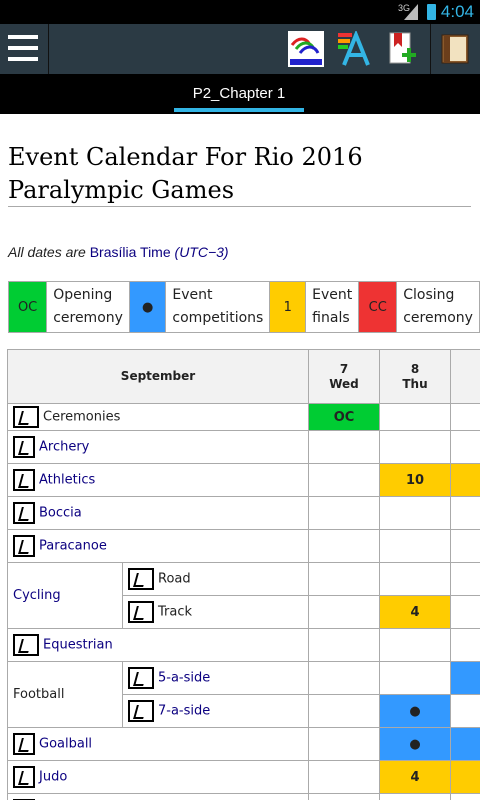 The height and width of the screenshot is (800, 480). What do you see at coordinates (158, 417) in the screenshot?
I see `sport-ceremonies: Ceremonies` at bounding box center [158, 417].